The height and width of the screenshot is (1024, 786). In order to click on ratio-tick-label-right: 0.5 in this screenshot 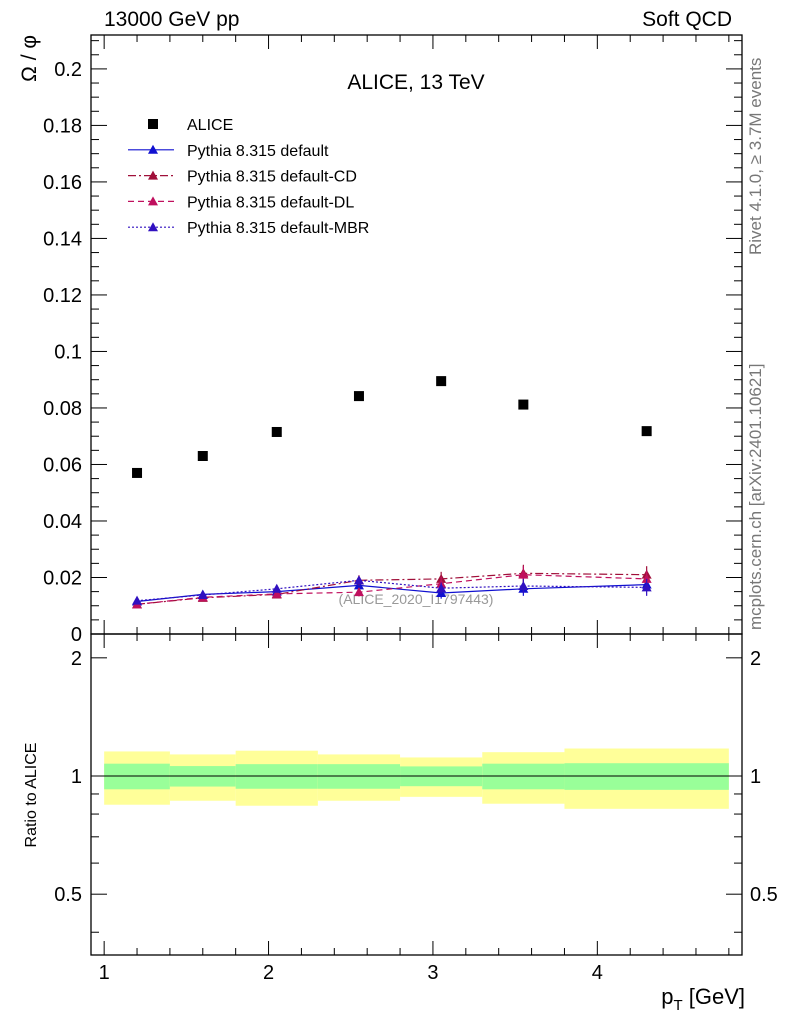, I will do `click(764, 895)`.